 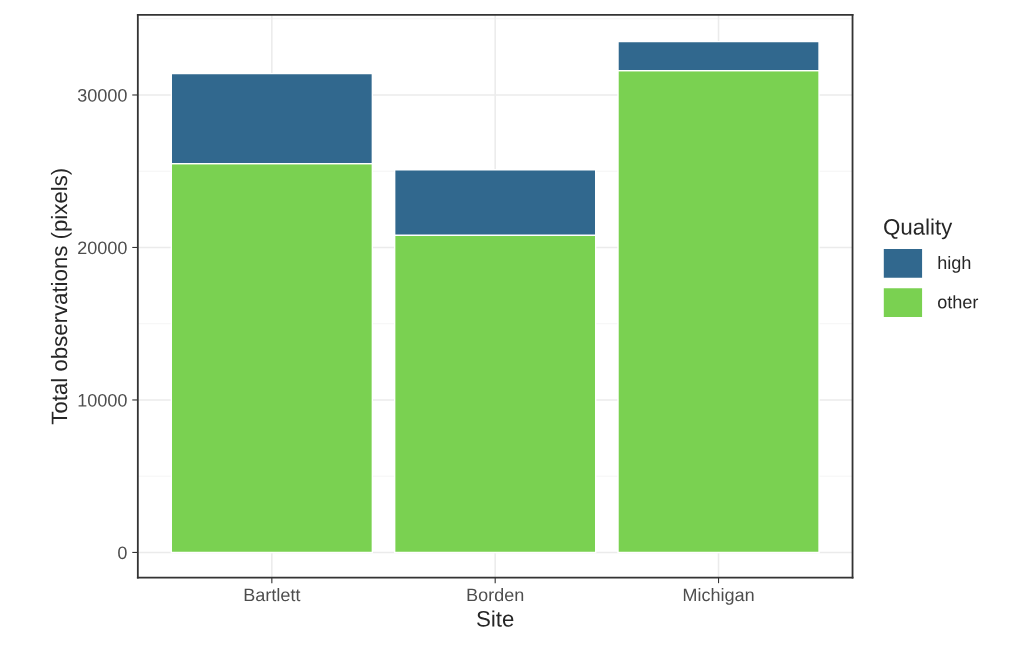 What do you see at coordinates (958, 302) in the screenshot?
I see `legend-label: other` at bounding box center [958, 302].